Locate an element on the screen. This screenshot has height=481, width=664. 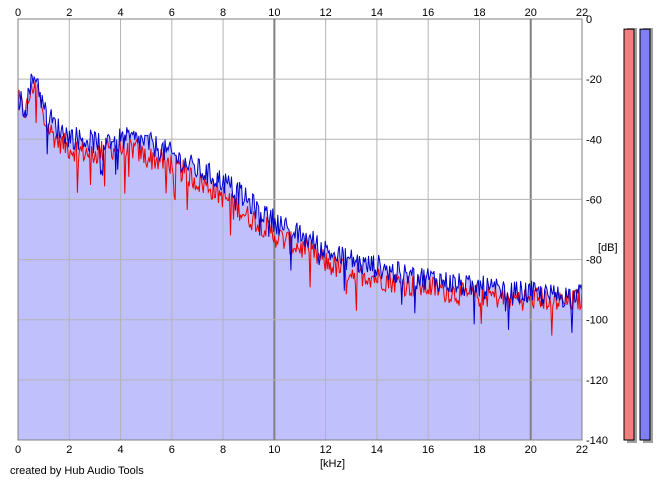
y-tick-label: -60 is located at coordinates (594, 200).